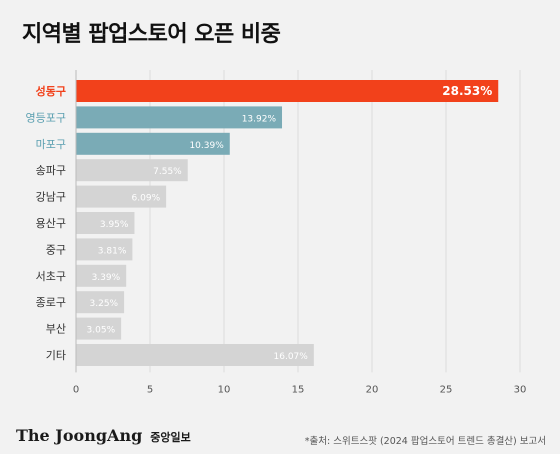 The width and height of the screenshot is (560, 454). What do you see at coordinates (372, 389) in the screenshot?
I see `x-tick-label-20: 20` at bounding box center [372, 389].